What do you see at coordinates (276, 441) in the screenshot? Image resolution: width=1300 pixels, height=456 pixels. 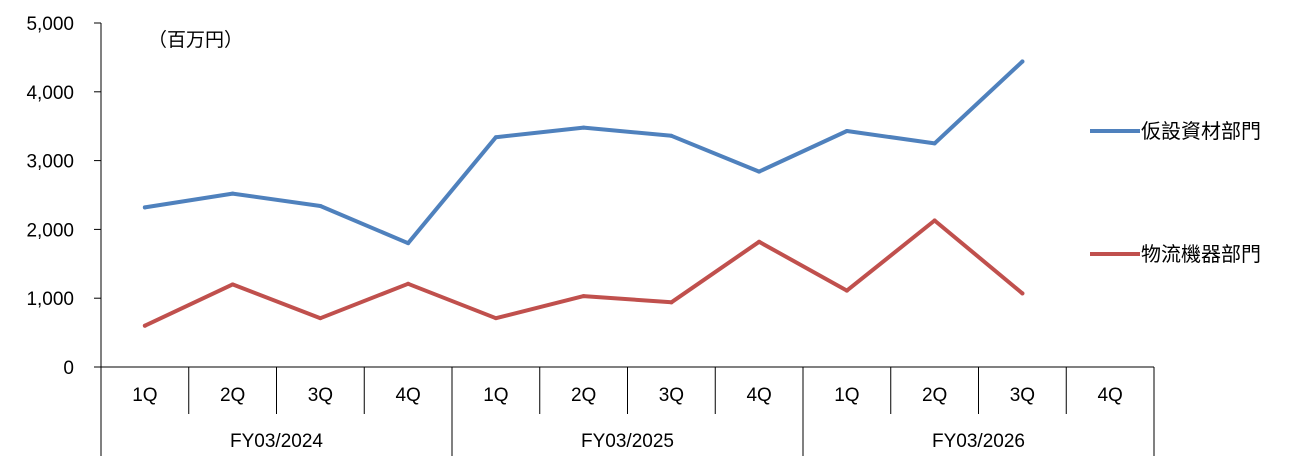 I see `x-group-label: FY03/2024` at bounding box center [276, 441].